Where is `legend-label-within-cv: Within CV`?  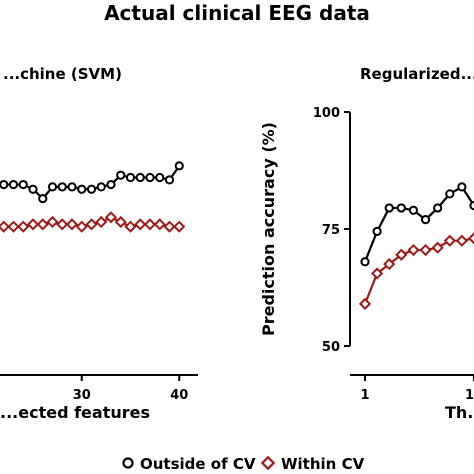
legend-label-within-cv: Within CV is located at coordinates (323, 464).